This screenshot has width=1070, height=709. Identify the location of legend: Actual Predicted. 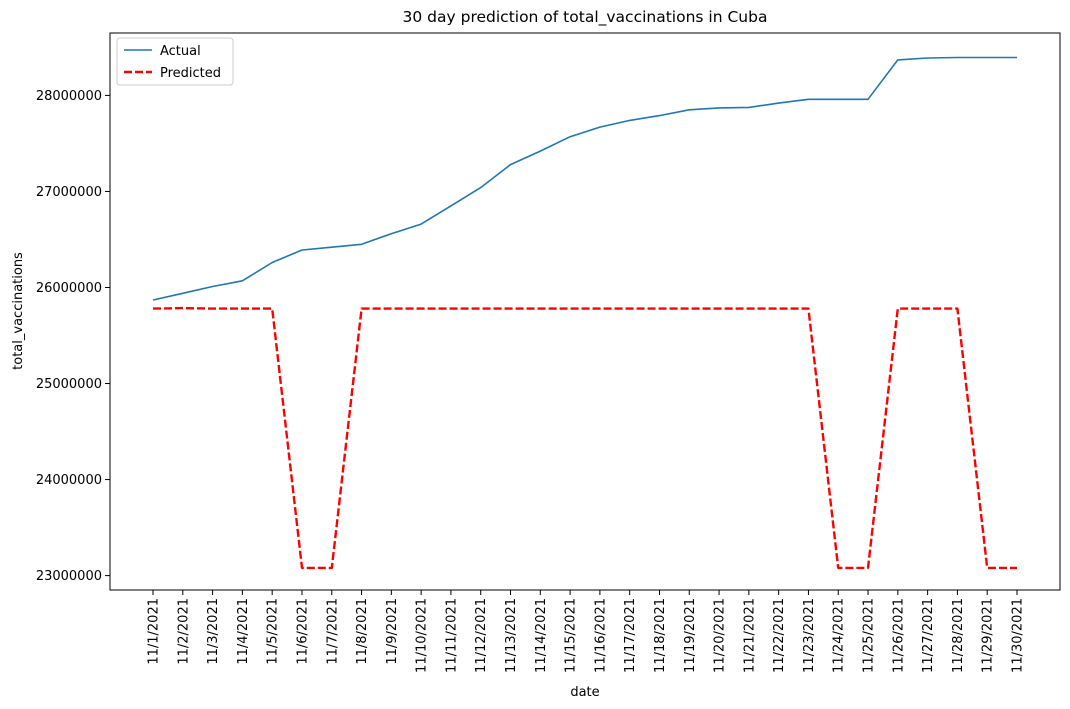
(175, 61).